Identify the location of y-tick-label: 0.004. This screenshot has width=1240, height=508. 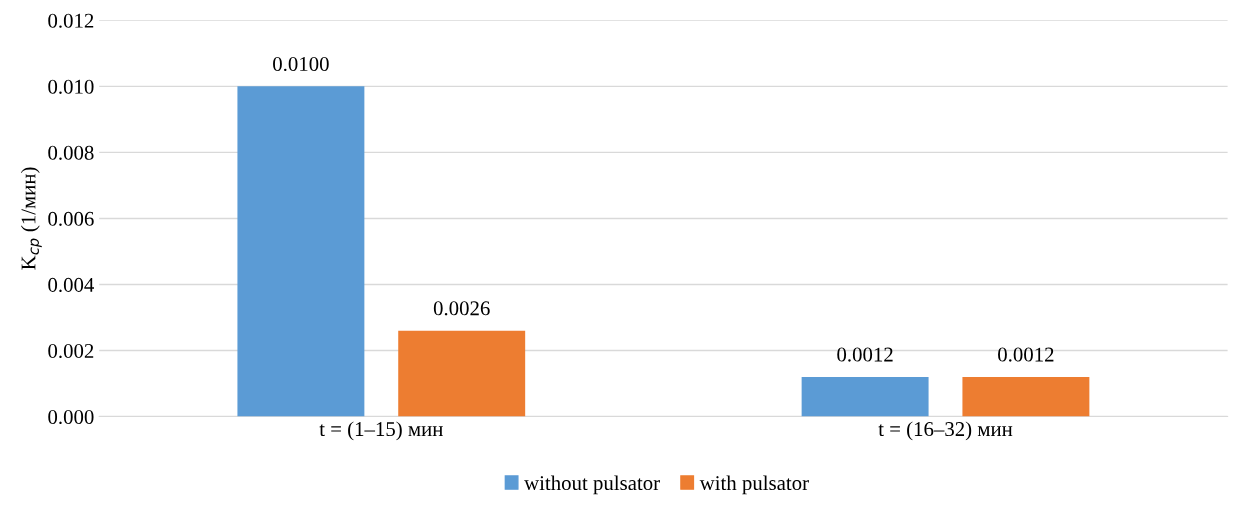
(71, 284).